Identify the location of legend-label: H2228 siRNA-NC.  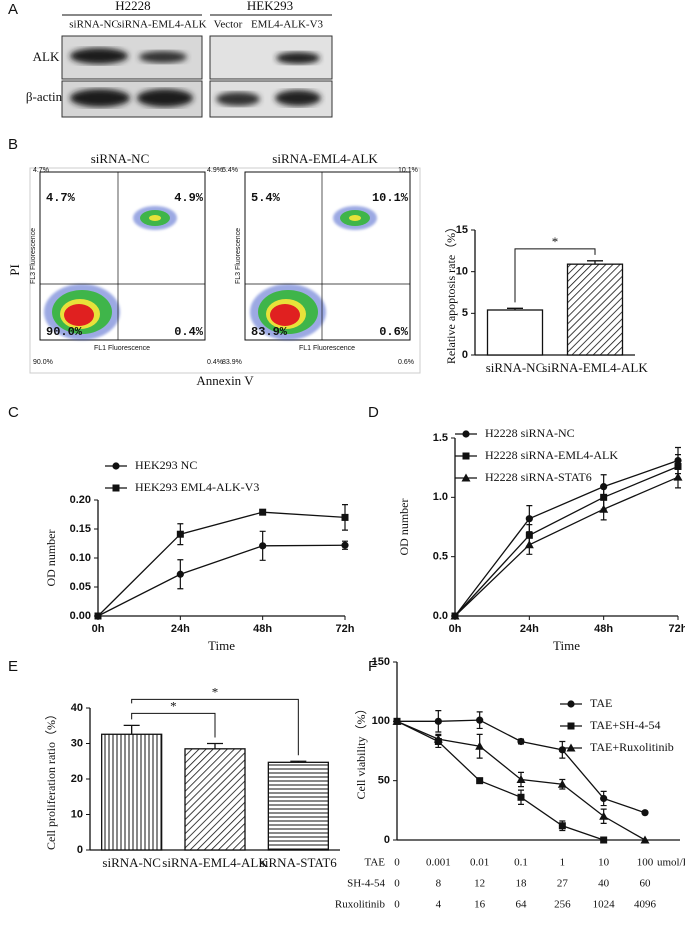
(530, 433).